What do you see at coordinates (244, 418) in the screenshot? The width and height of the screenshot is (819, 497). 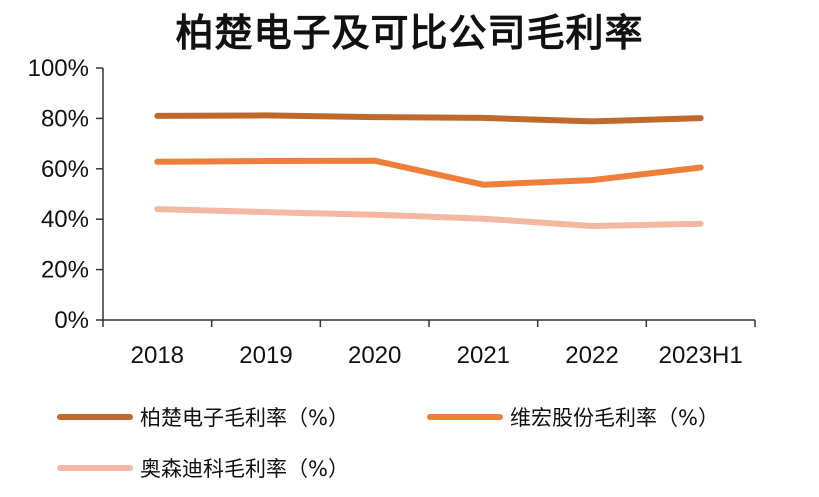 I see `legend-label-1: 柏楚电子毛利率（%）` at bounding box center [244, 418].